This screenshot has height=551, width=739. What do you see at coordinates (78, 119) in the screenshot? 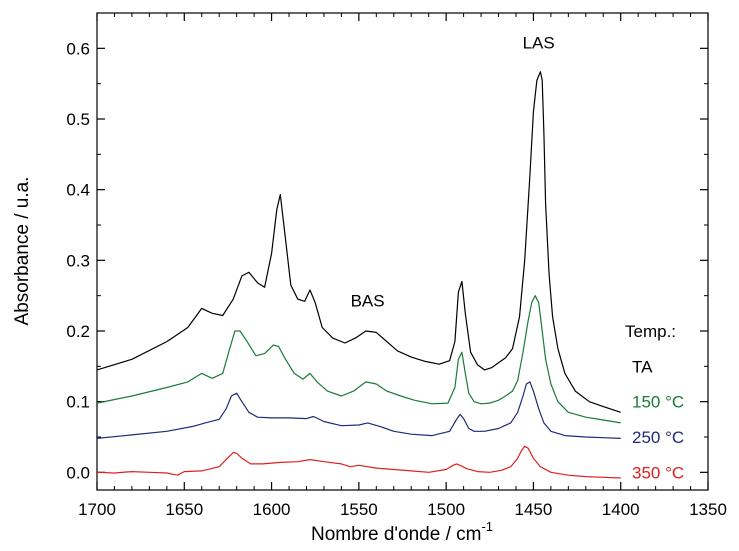
I see `y-tick-label: 0.5` at bounding box center [78, 119].